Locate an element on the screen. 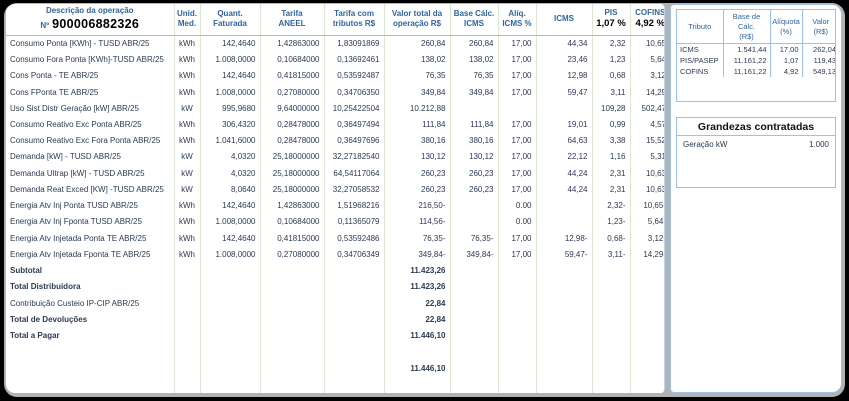  operation-value: 64,63 is located at coordinates (564, 141).